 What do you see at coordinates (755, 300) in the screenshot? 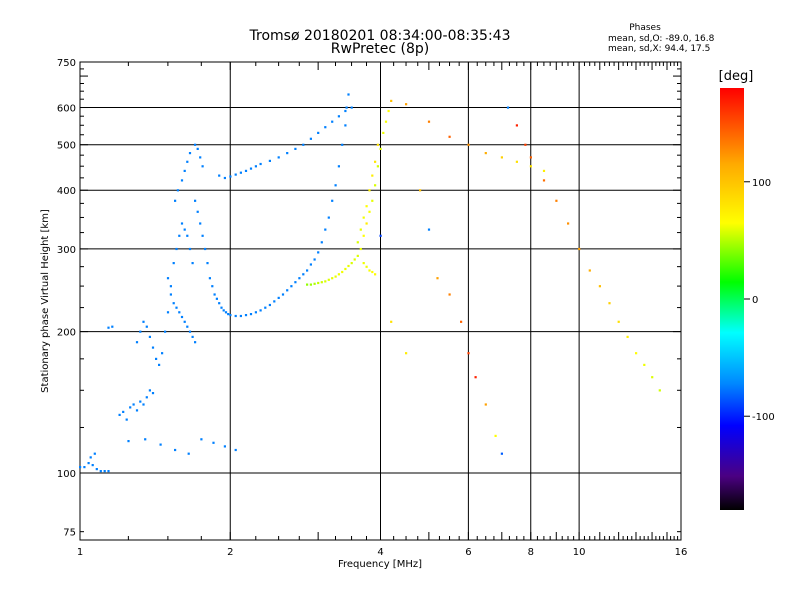
I see `colorbar-tick-label: 0` at bounding box center [755, 300].